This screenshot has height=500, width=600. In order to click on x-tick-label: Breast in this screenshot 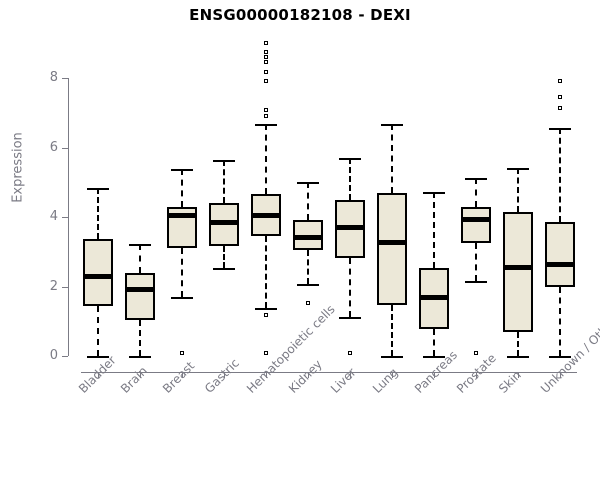, I will do `click(179, 377)`.